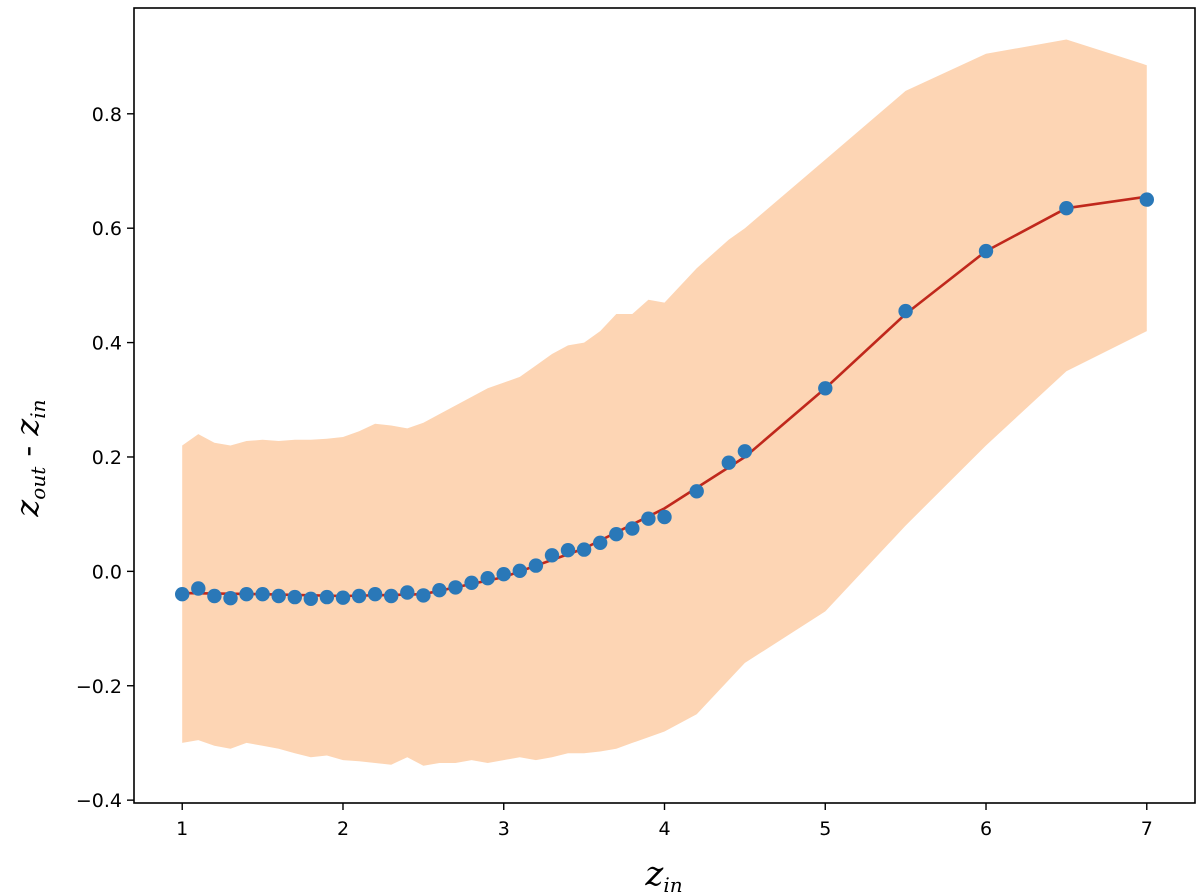 The image size is (1200, 895). What do you see at coordinates (504, 829) in the screenshot?
I see `x-tick-label: 3` at bounding box center [504, 829].